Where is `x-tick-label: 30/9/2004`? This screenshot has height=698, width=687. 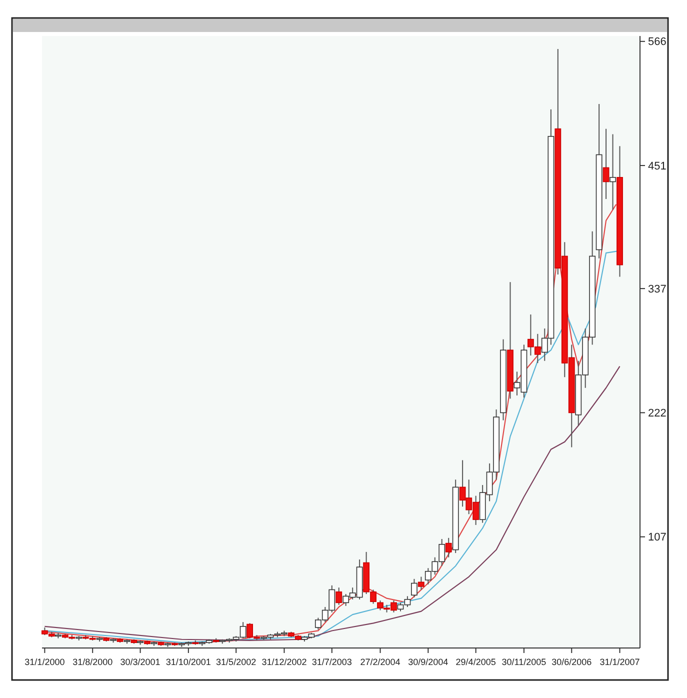
x-tick-label: 30/9/2004 is located at coordinates (428, 662).